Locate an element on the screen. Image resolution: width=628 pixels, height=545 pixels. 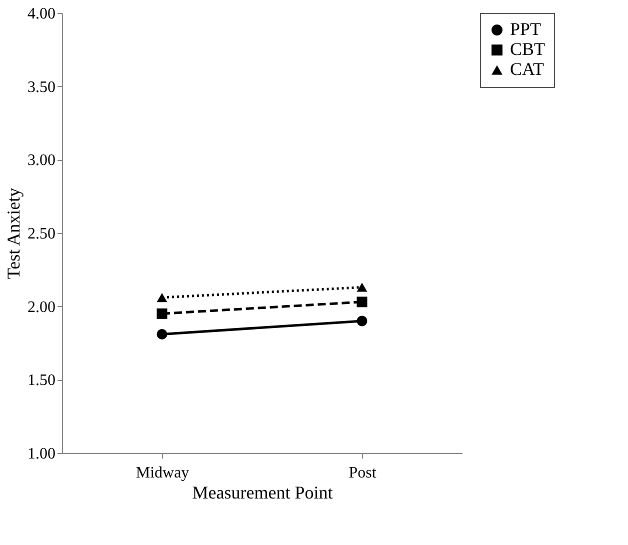
y-axis-title: Test Anxiety is located at coordinates (14, 234).